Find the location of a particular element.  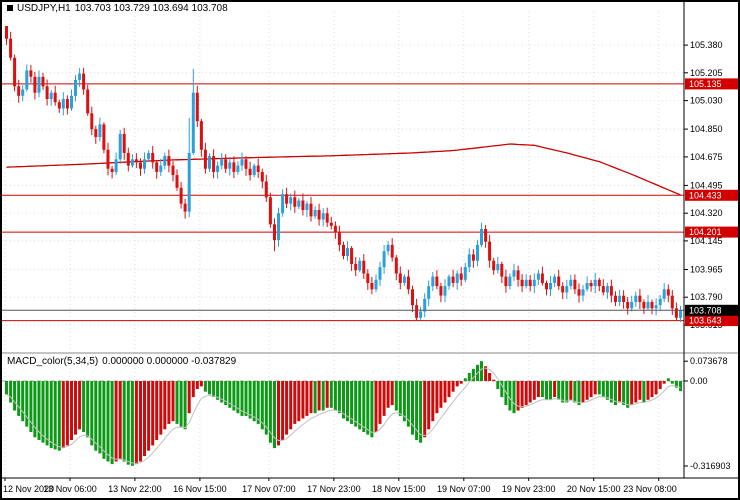

price-tick-label: 103.790 is located at coordinates (706, 297).